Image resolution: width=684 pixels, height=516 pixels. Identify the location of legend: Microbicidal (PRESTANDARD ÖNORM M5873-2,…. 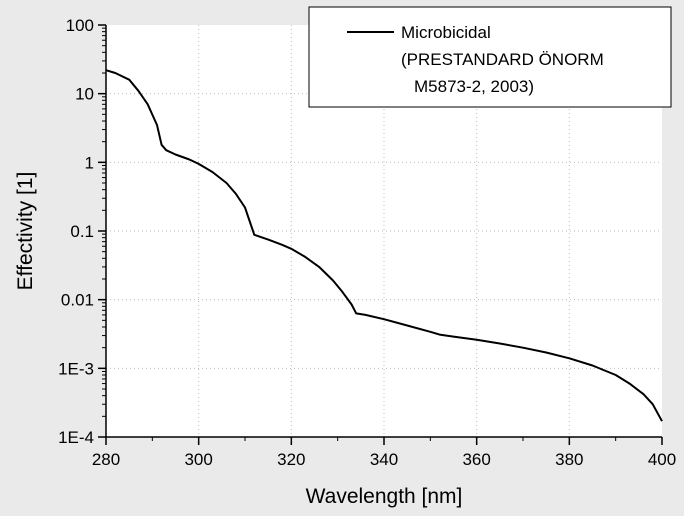
(490, 57).